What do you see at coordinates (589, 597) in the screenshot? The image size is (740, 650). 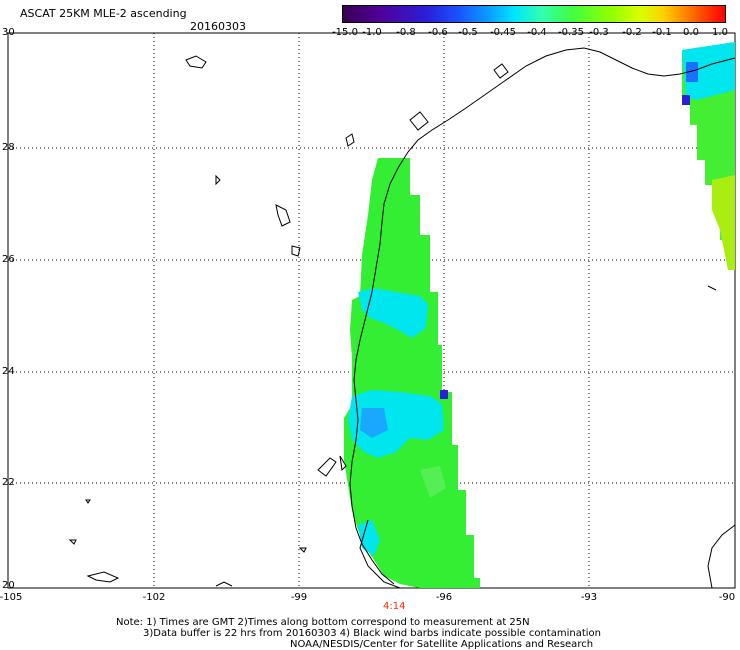 I see `lon-label-93: -93` at bounding box center [589, 597].